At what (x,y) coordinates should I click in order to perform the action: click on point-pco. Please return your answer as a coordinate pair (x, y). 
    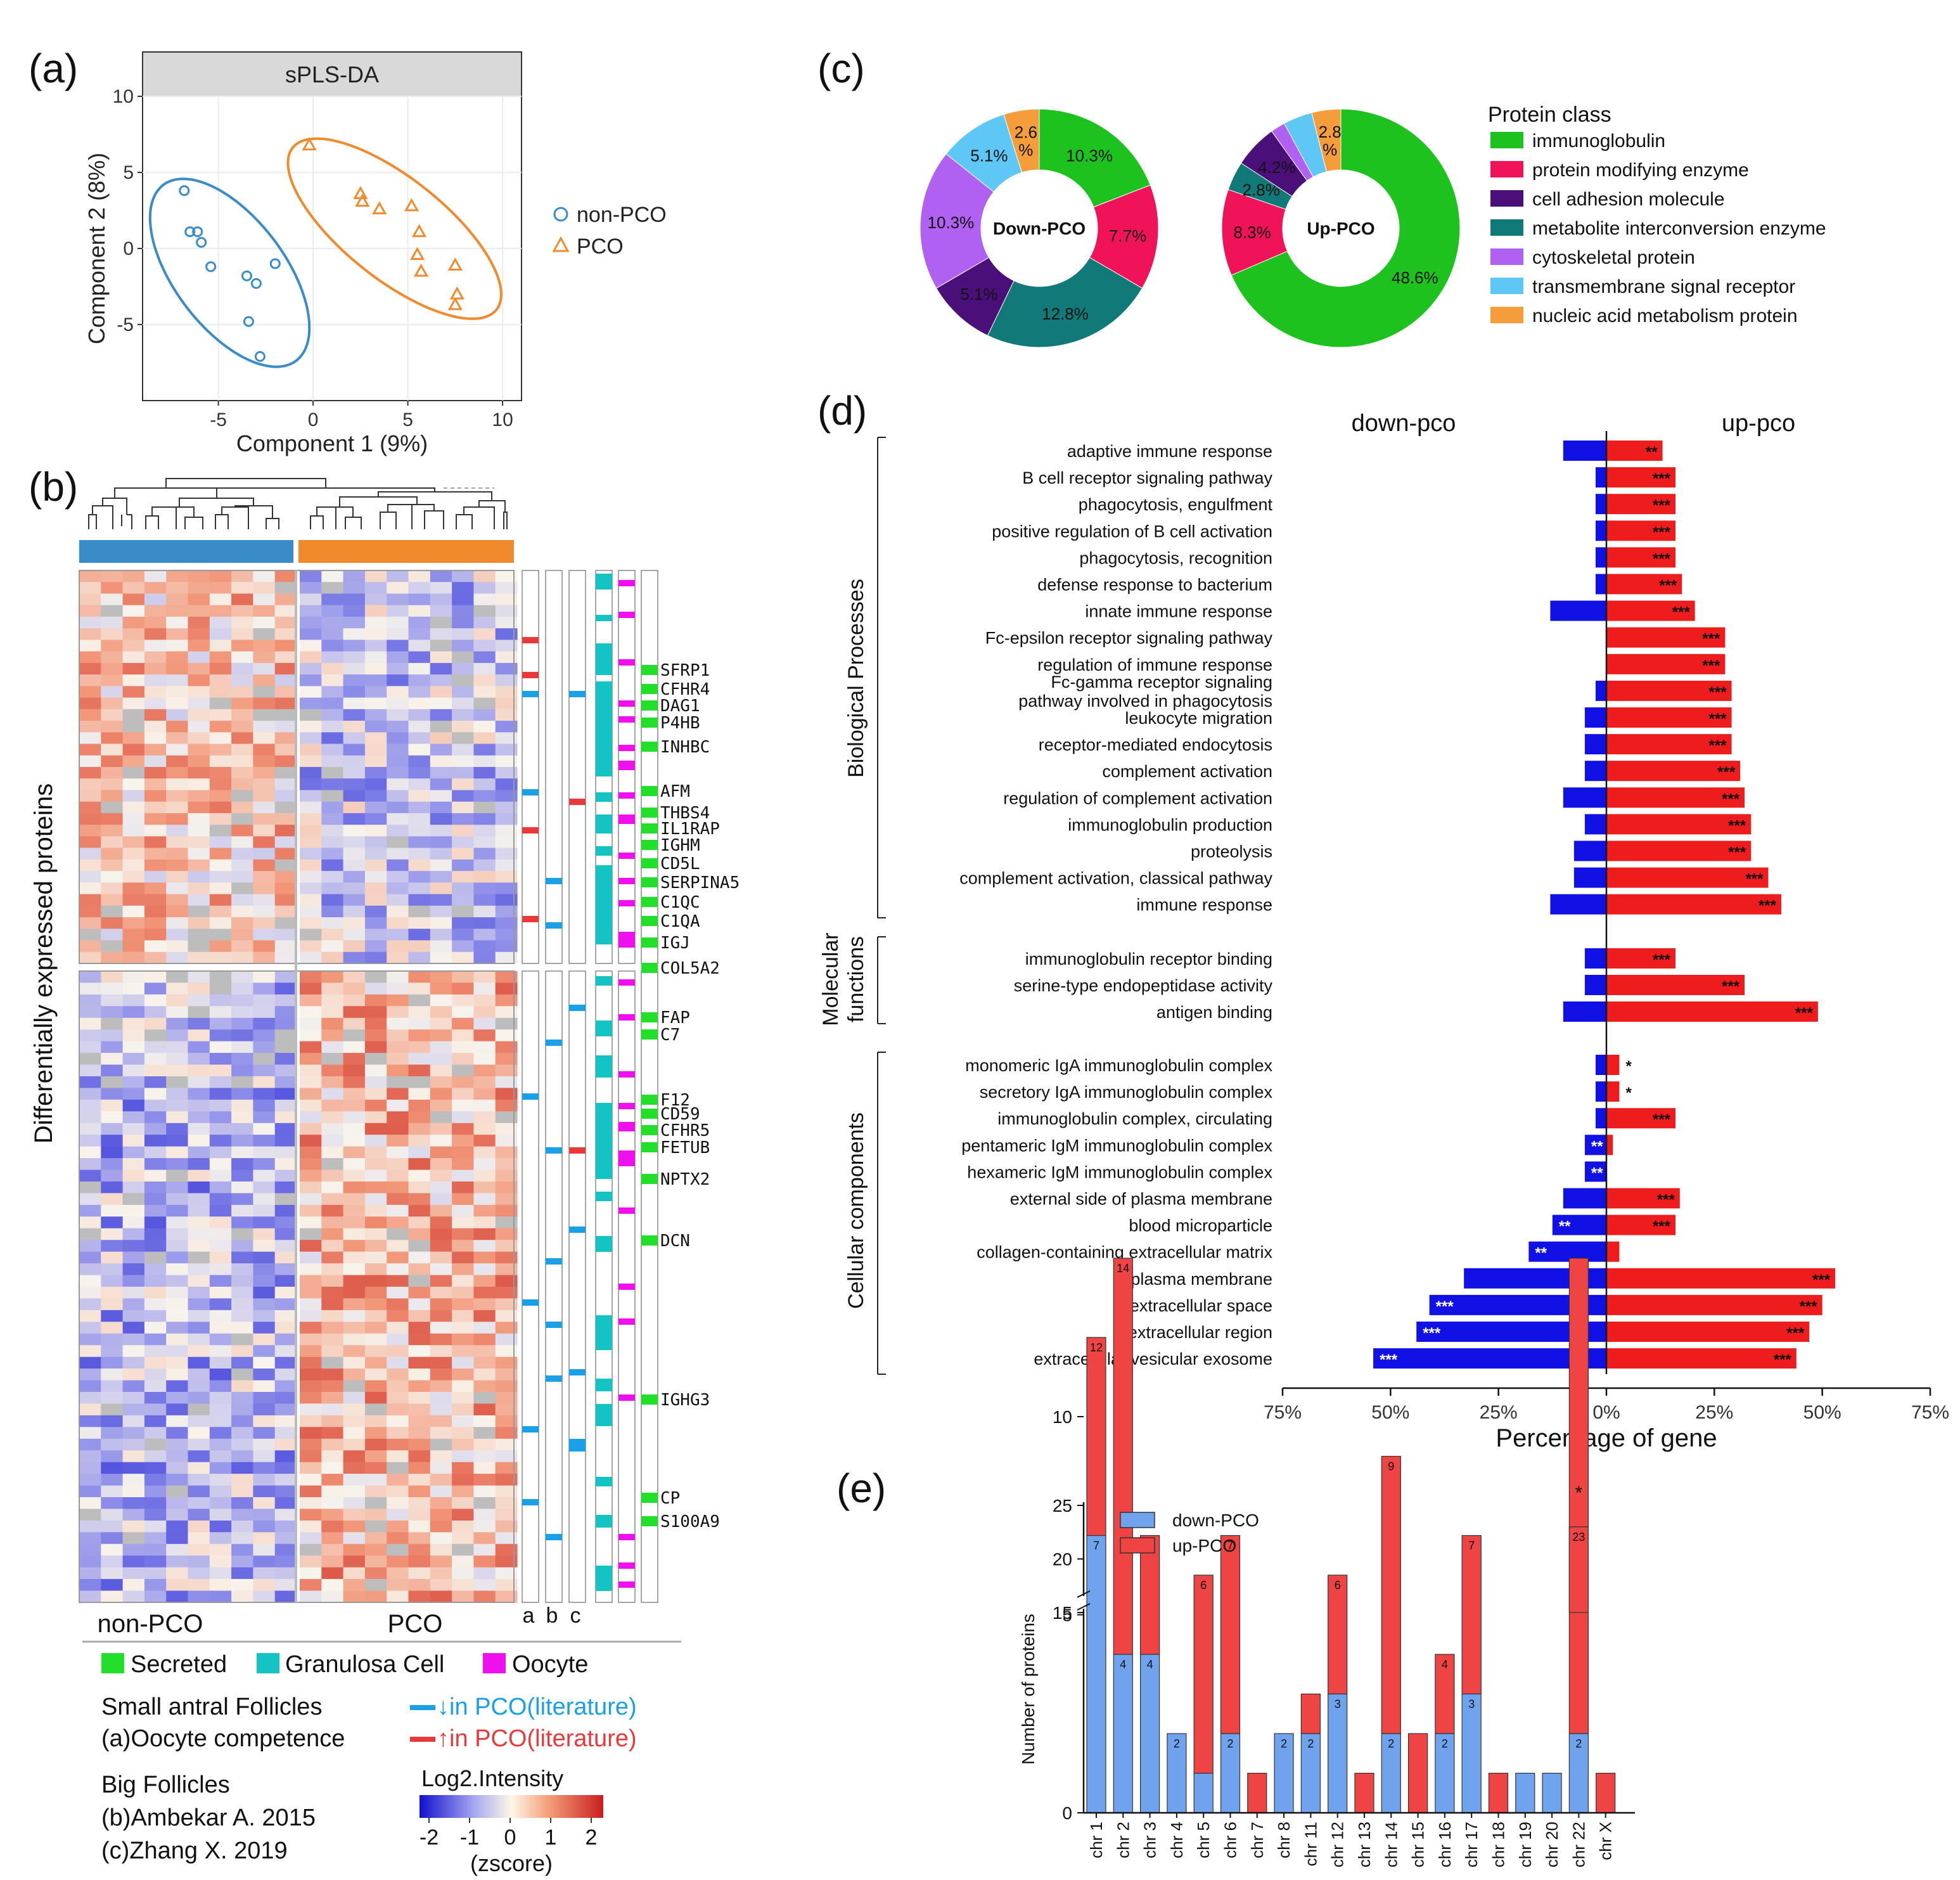
    Looking at the image, I should click on (456, 293).